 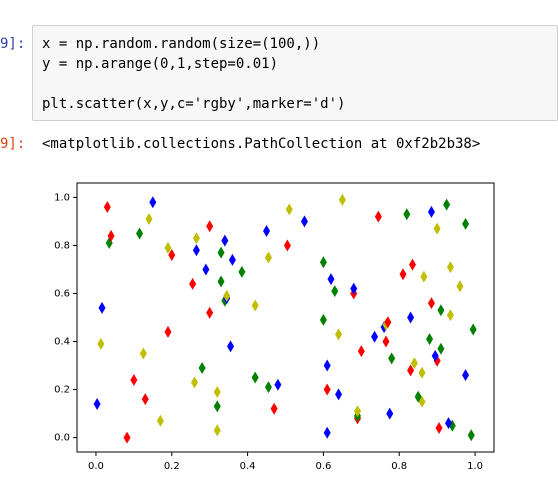 I want to click on x-tick-label: 0.6, so click(x=323, y=466).